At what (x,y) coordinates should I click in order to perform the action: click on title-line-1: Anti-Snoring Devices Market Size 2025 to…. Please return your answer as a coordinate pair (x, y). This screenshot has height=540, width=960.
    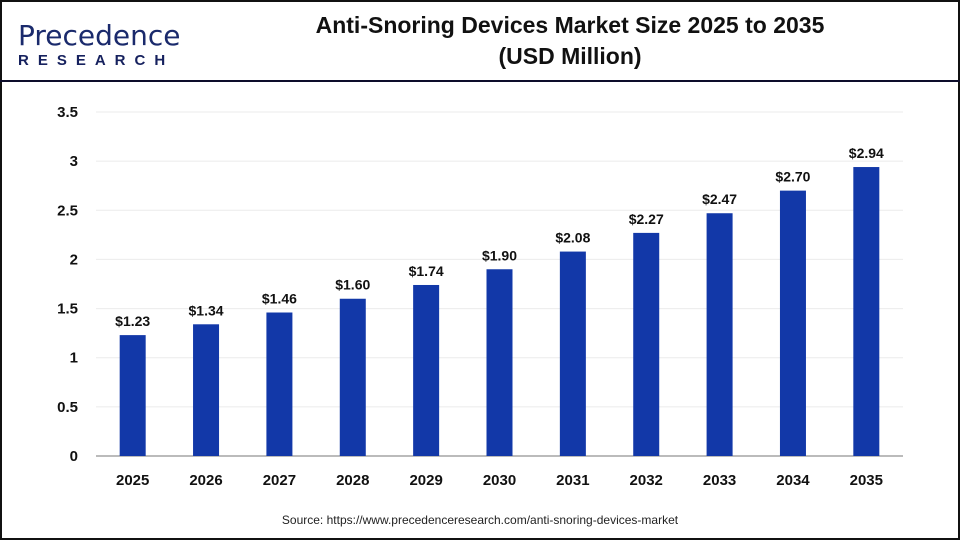
    Looking at the image, I should click on (570, 25).